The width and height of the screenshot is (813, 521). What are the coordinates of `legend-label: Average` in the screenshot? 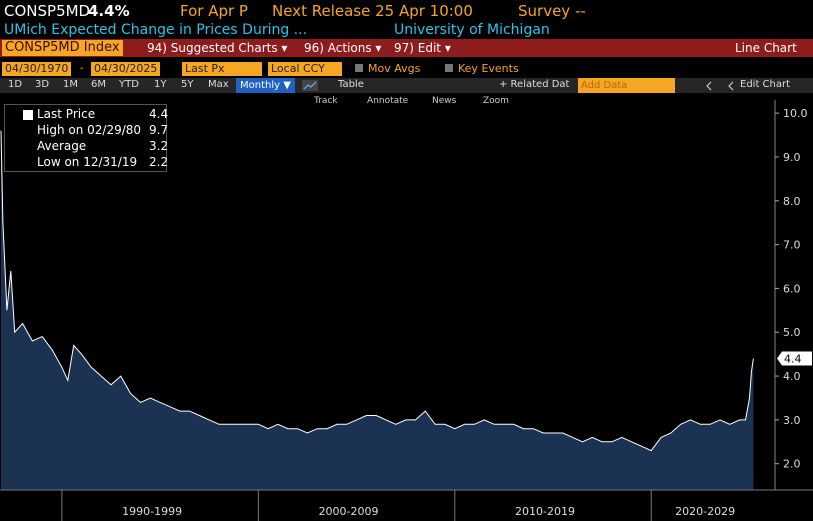 It's located at (62, 146).